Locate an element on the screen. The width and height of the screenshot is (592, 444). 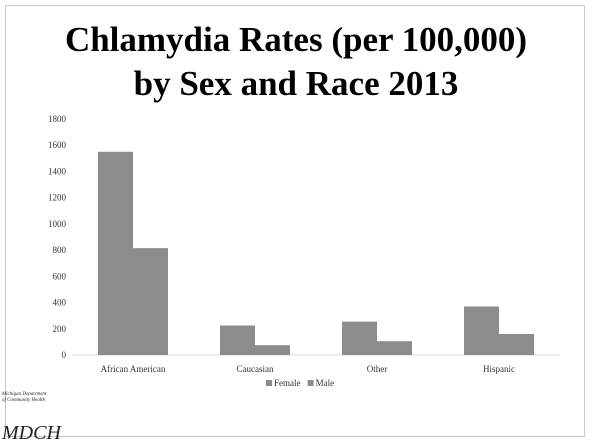
y-tick-label: 1800 is located at coordinates (57, 119).